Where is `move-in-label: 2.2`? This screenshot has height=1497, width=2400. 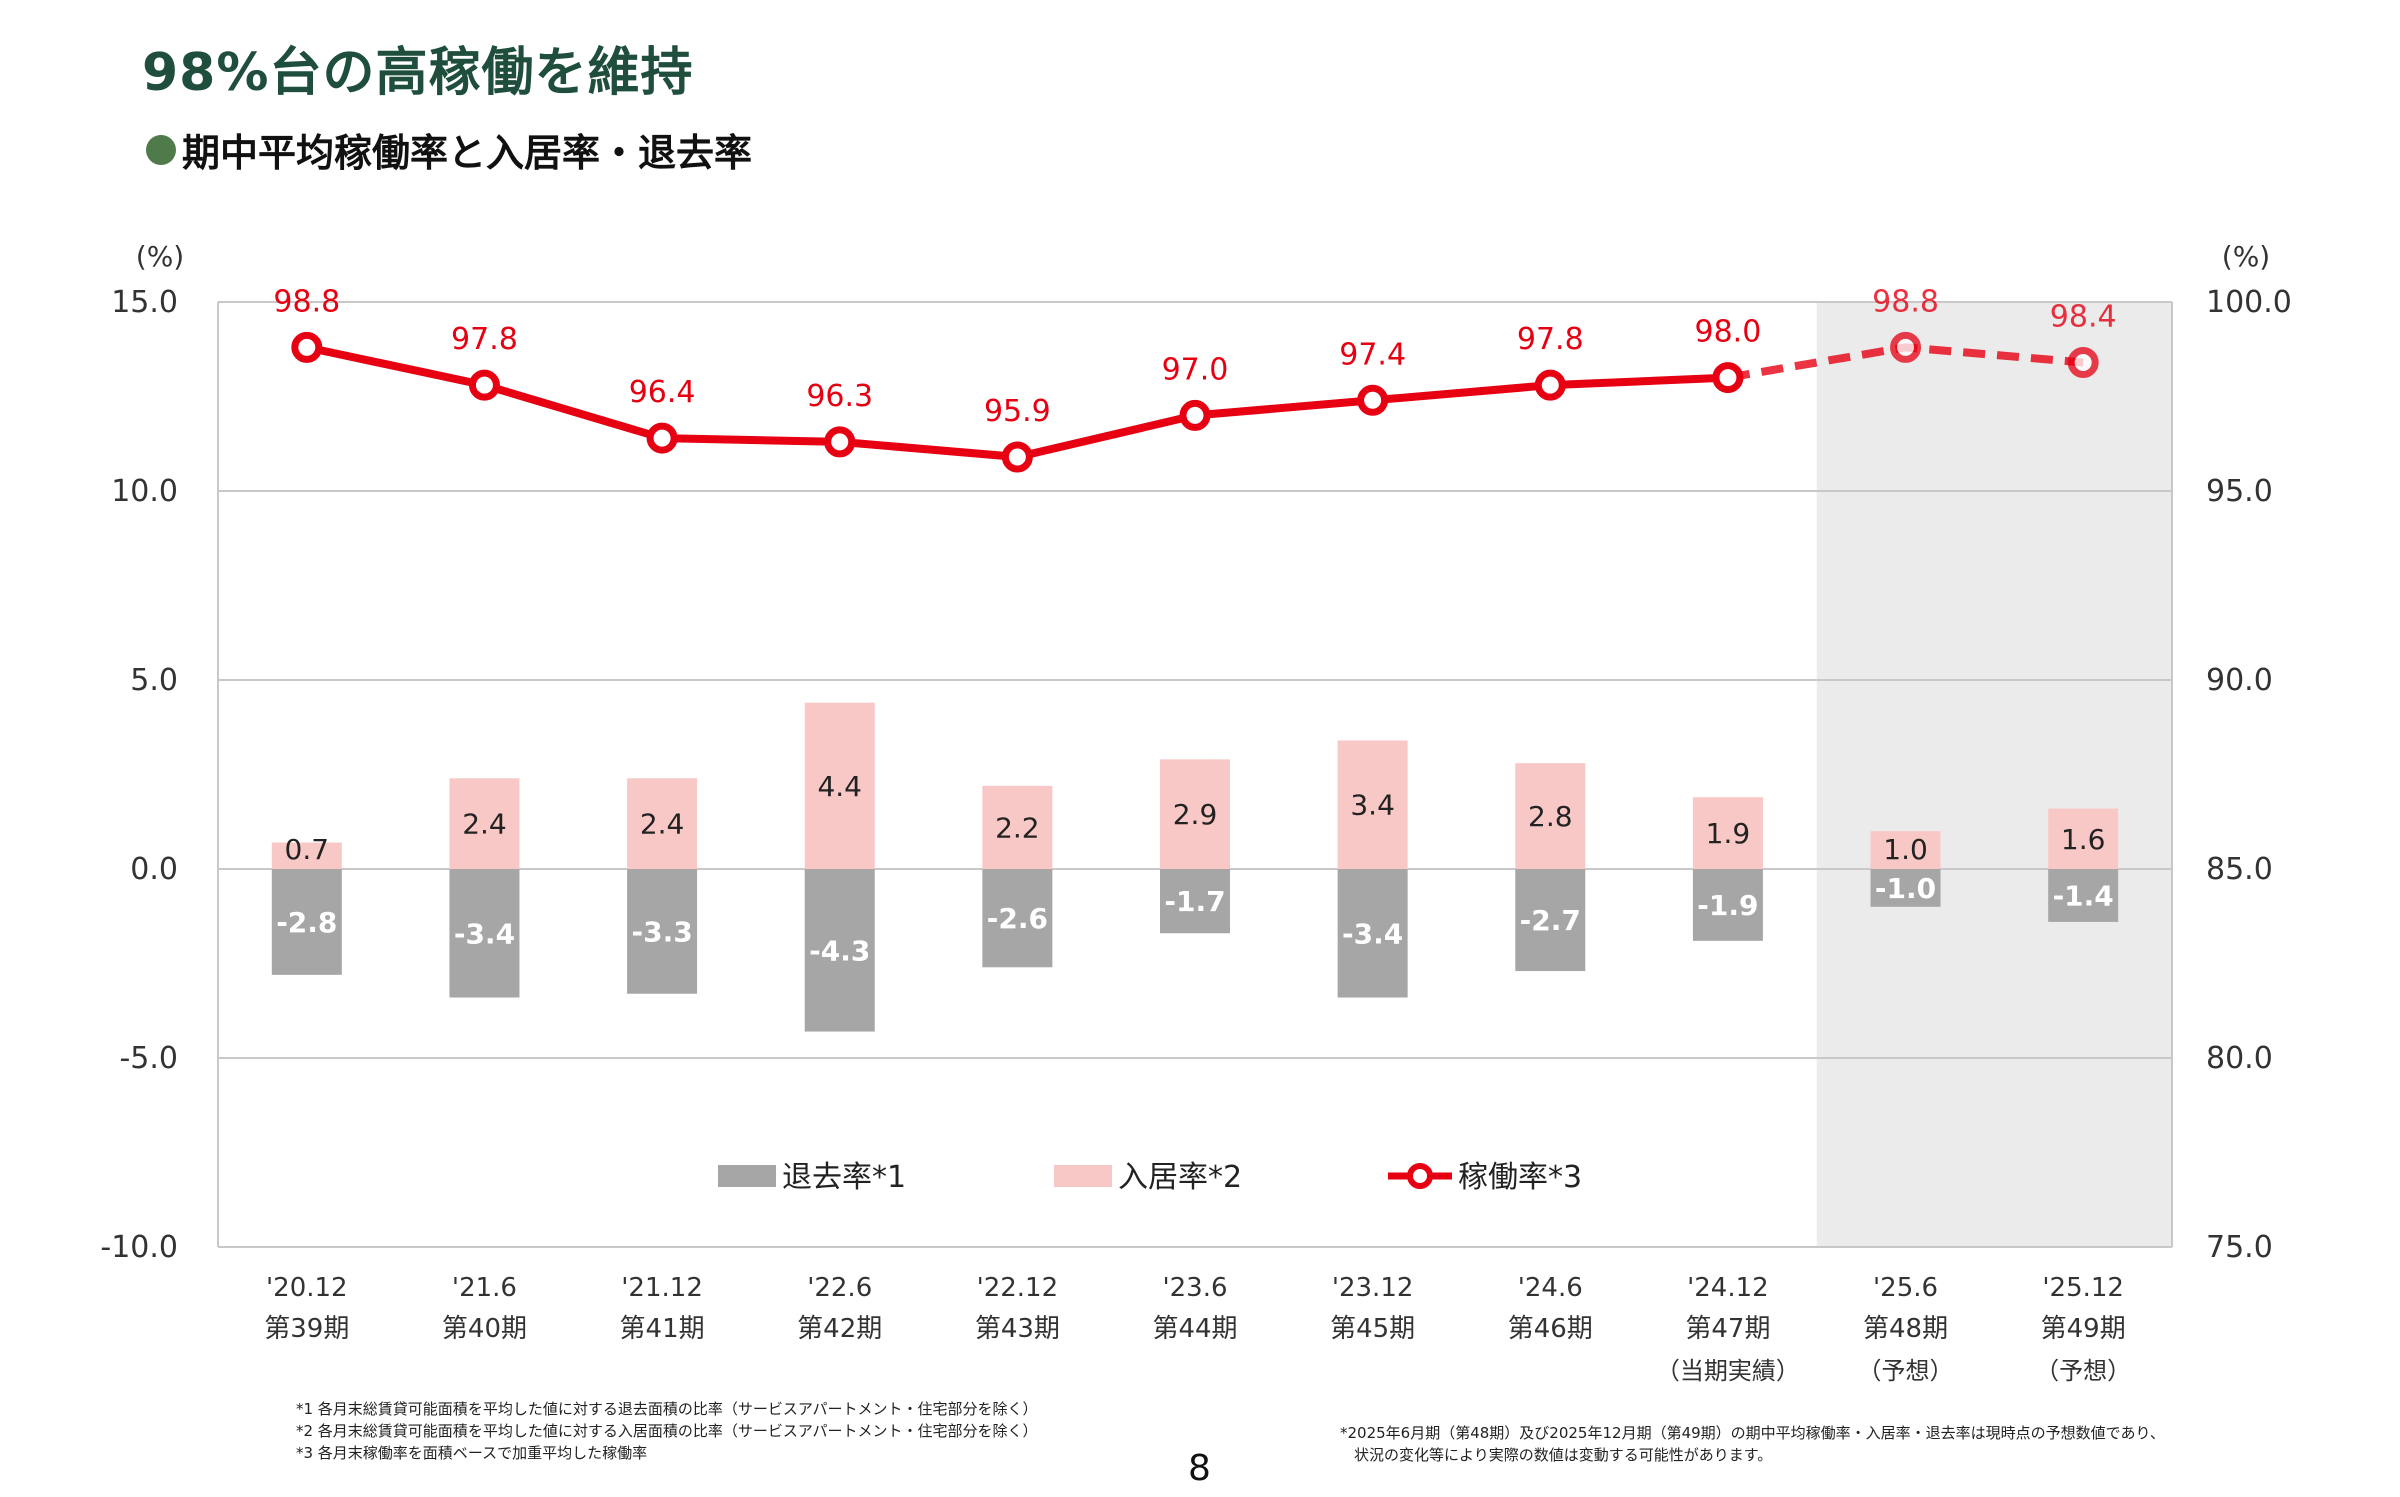
move-in-label: 2.2 is located at coordinates (1017, 827).